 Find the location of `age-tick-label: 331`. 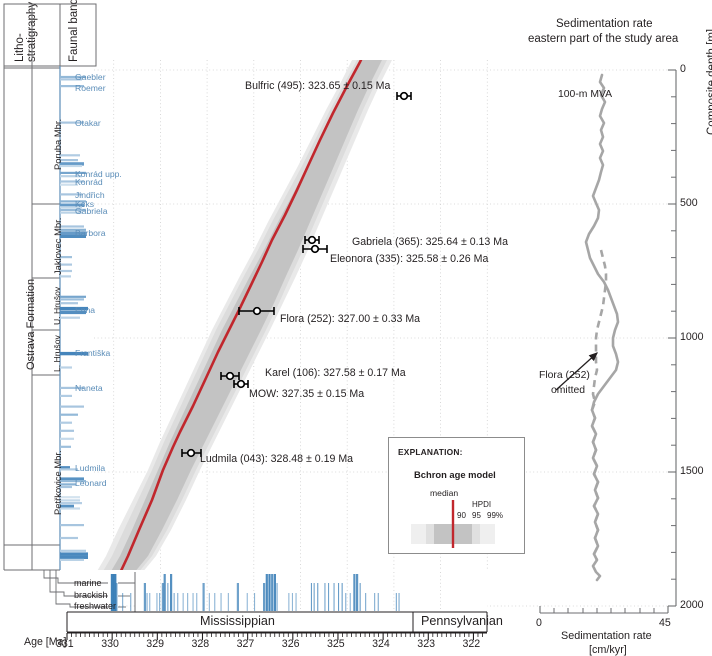

age-tick-label: 331 is located at coordinates (65, 644).